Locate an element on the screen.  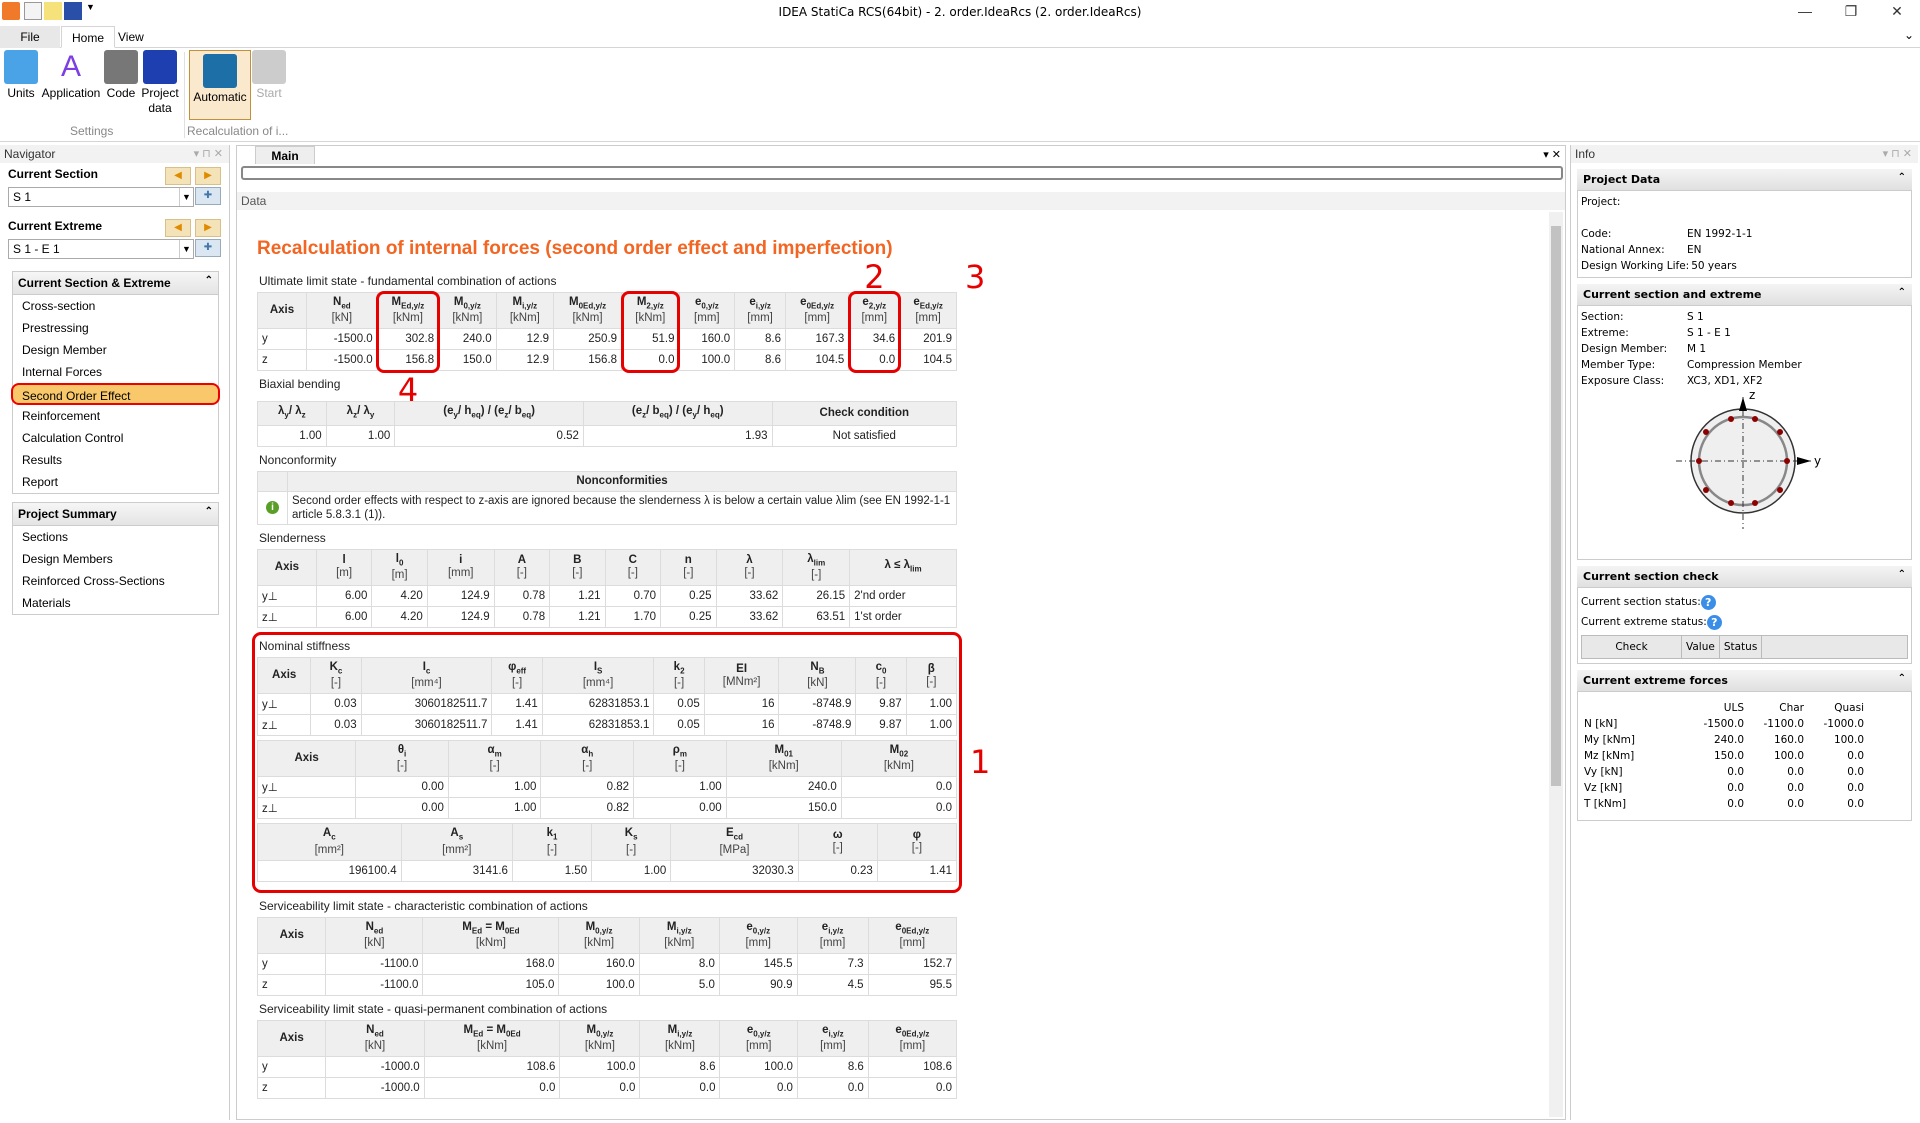
nav-item-materials: Materials is located at coordinates (46, 603).